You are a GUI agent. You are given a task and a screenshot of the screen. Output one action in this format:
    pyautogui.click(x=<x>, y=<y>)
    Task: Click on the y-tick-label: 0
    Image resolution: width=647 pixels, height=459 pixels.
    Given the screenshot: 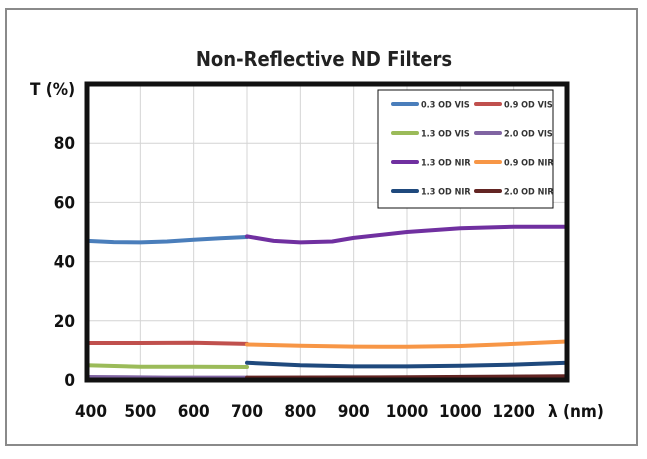 What is the action you would take?
    pyautogui.click(x=69, y=381)
    